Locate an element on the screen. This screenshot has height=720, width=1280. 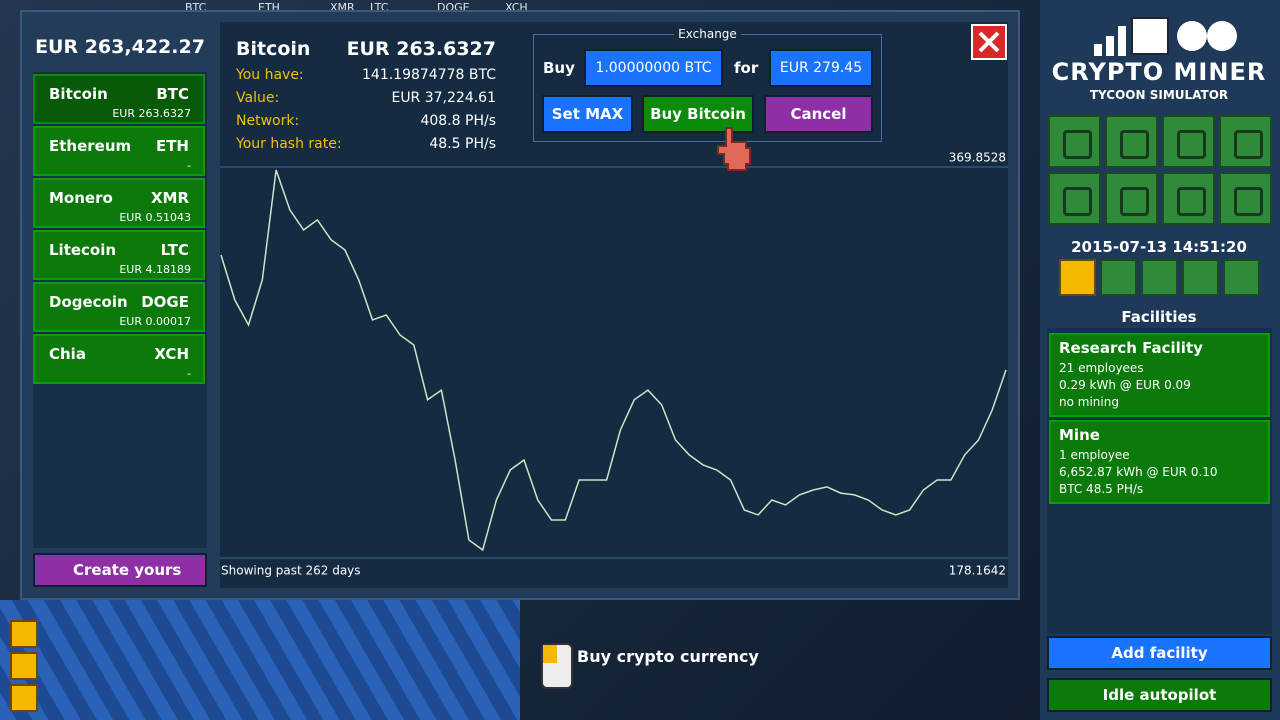
facility-button is located at coordinates (1131, 141).